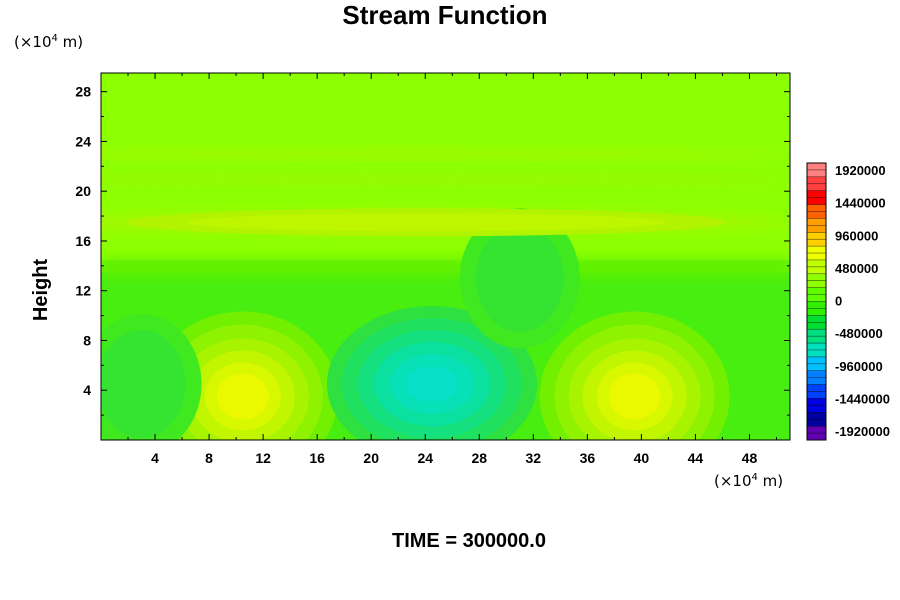 This screenshot has height=600, width=900. Describe the element at coordinates (371, 458) in the screenshot. I see `x-tick-label-20: 20` at that location.